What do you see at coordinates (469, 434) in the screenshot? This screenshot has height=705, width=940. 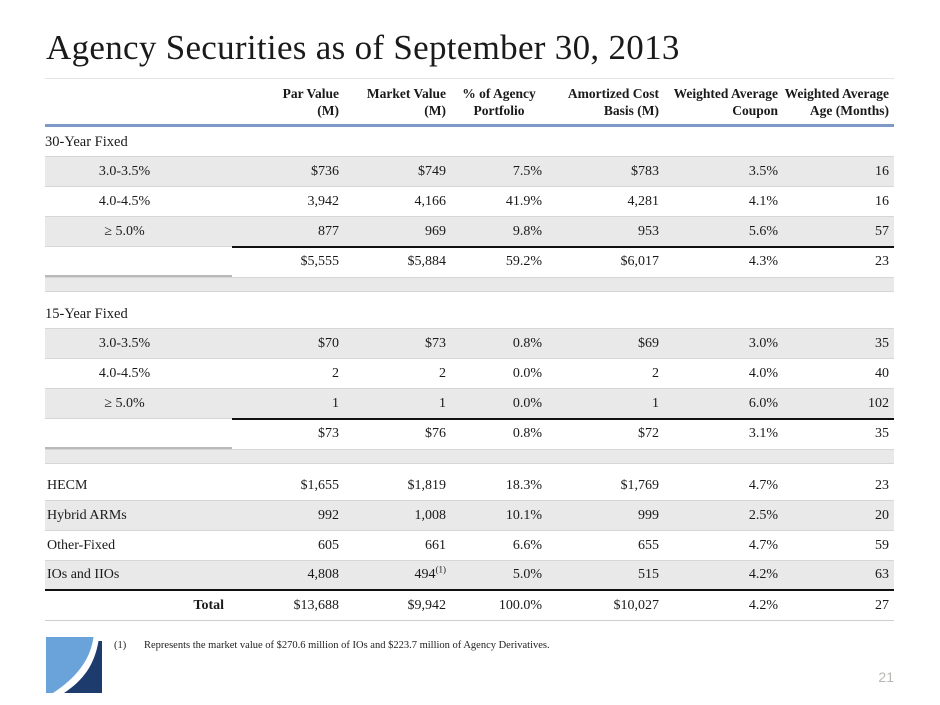 I see `table-row: $73 $76 0.8% $72 3.1% 35` at bounding box center [469, 434].